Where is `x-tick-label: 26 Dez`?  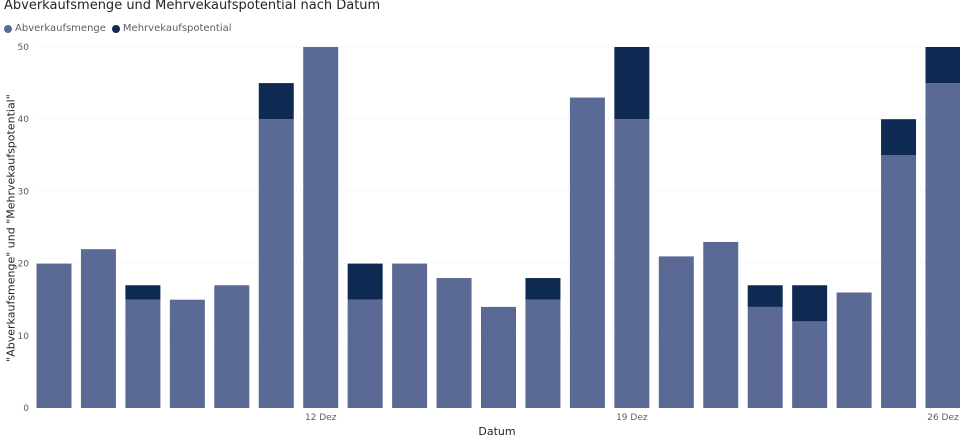 x-tick-label: 26 Dez is located at coordinates (943, 418).